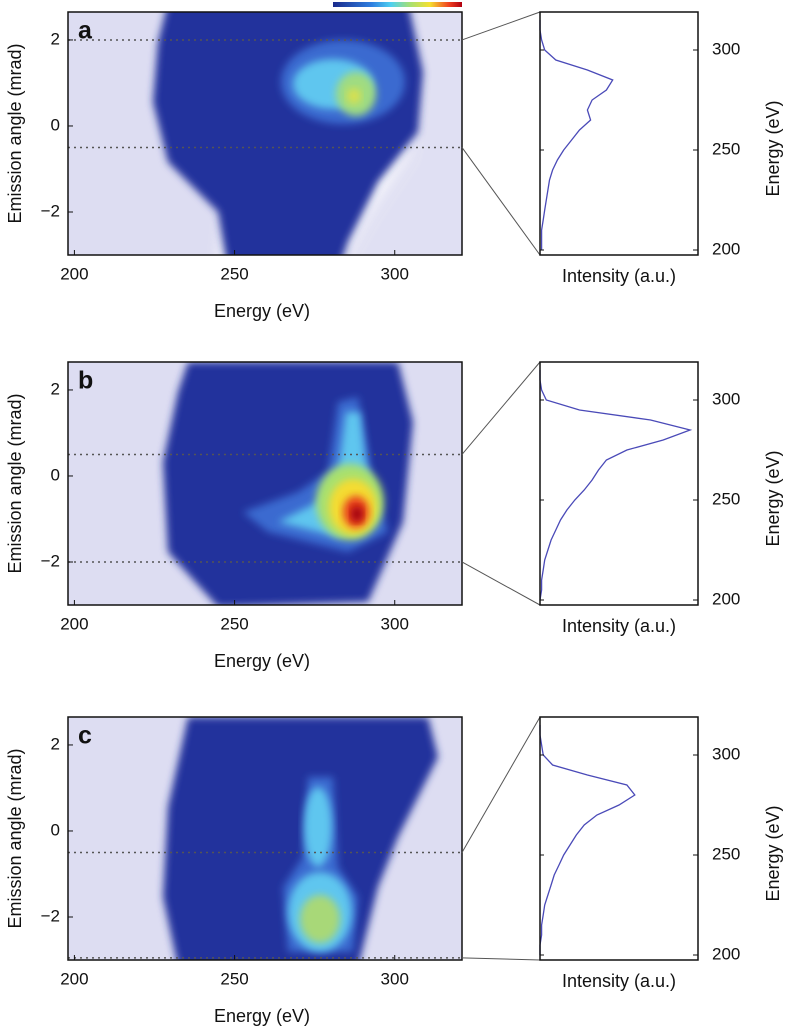 The height and width of the screenshot is (1029, 788). I want to click on panel-label: a, so click(85, 31).